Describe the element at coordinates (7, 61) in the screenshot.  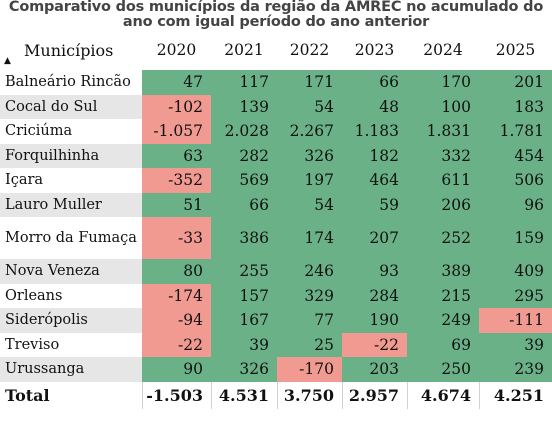
I see `sort-ascending-icon: ▲` at that location.